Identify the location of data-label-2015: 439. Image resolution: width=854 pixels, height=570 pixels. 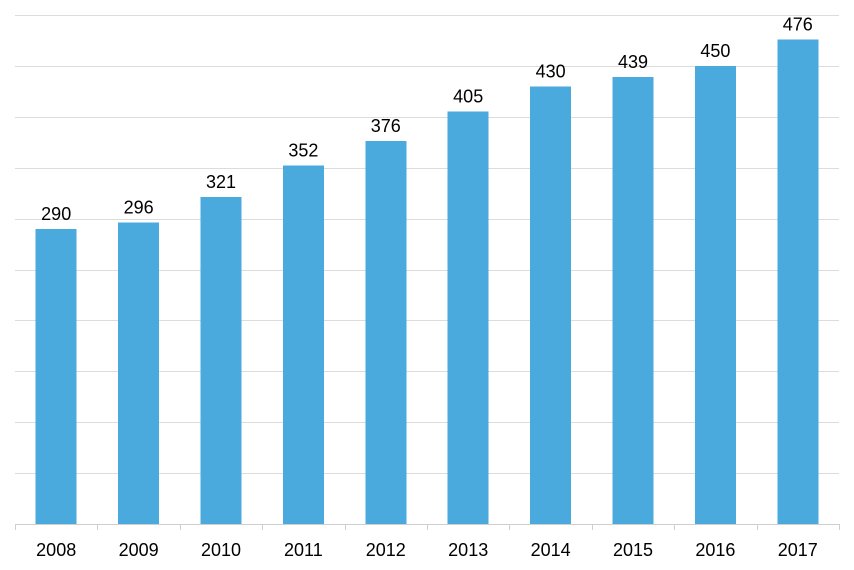
(633, 62).